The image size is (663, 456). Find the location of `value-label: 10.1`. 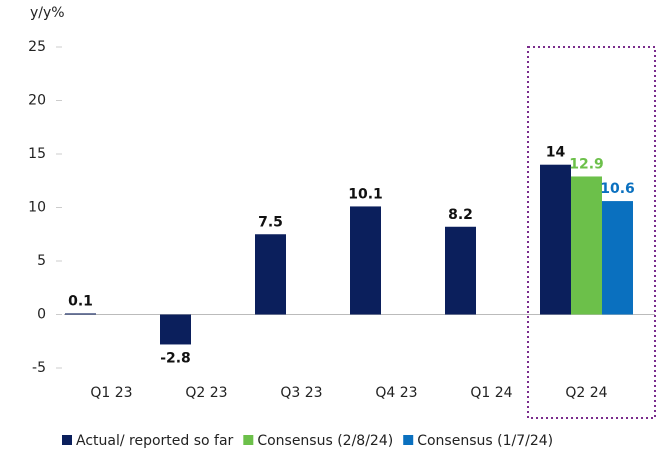

value-label: 10.1 is located at coordinates (365, 194).